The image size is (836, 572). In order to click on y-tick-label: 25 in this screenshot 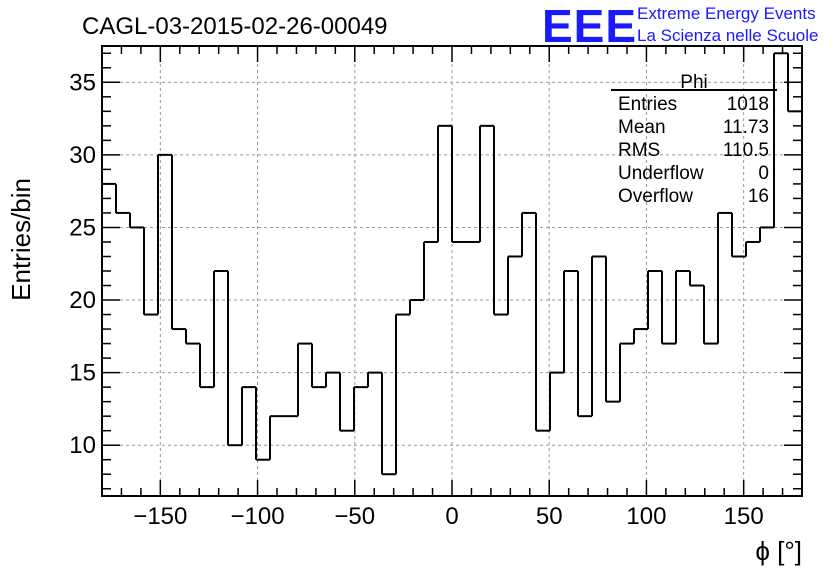, I will do `click(82, 227)`.